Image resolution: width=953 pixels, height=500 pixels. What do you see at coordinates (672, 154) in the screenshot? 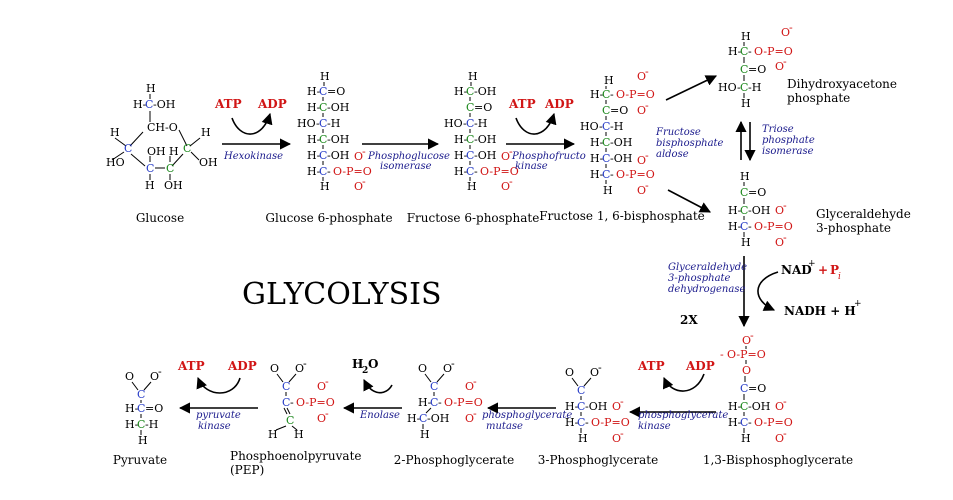
I see `enzyme-aldolase-line3: aldose` at bounding box center [672, 154].